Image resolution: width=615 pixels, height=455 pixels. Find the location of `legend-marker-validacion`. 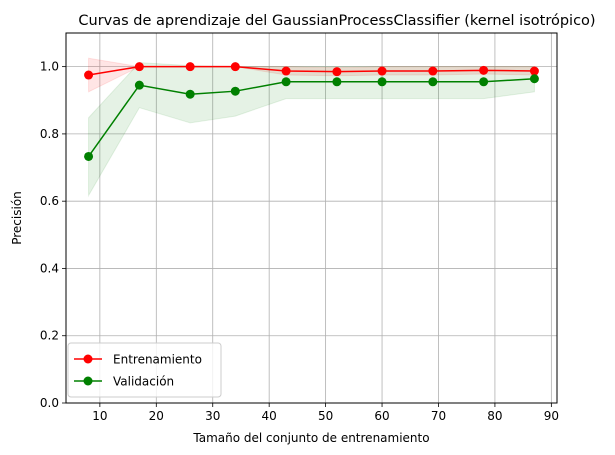

legend-marker-validacion is located at coordinates (88, 381).